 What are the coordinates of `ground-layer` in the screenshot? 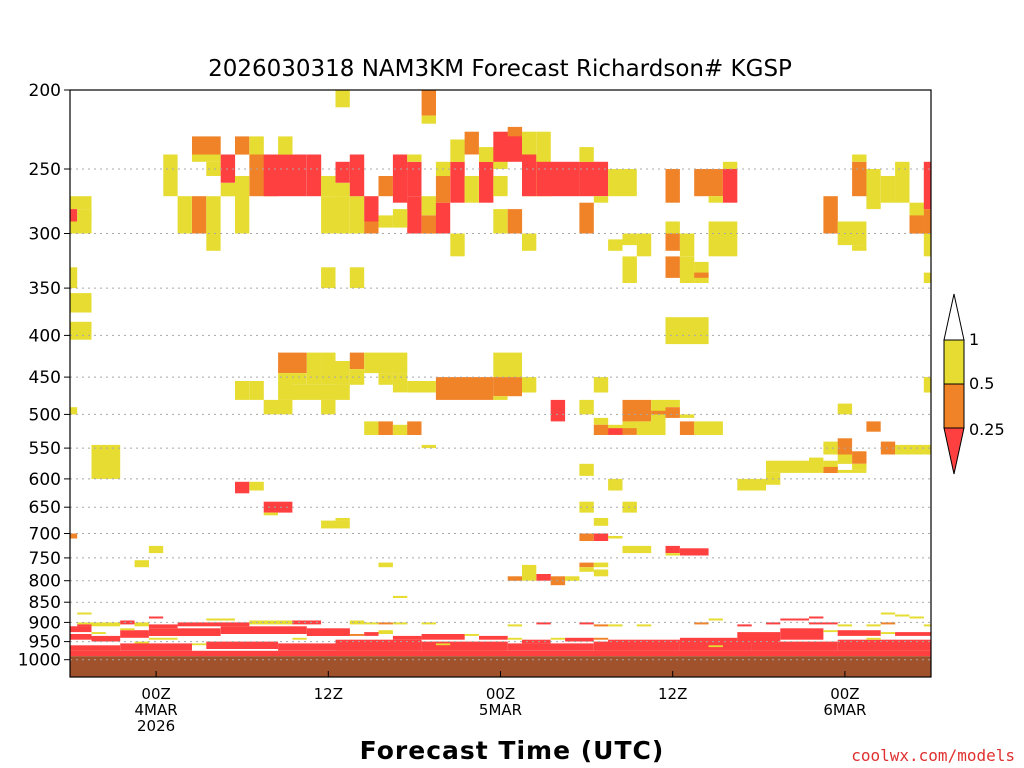 It's located at (500, 666).